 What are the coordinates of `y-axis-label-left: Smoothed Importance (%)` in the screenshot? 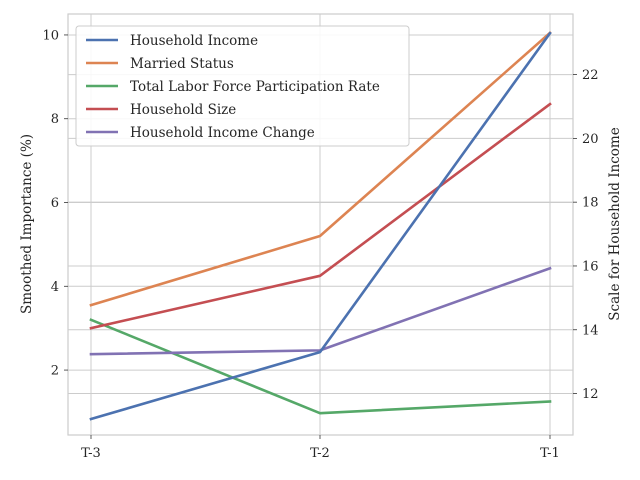 It's located at (27, 224).